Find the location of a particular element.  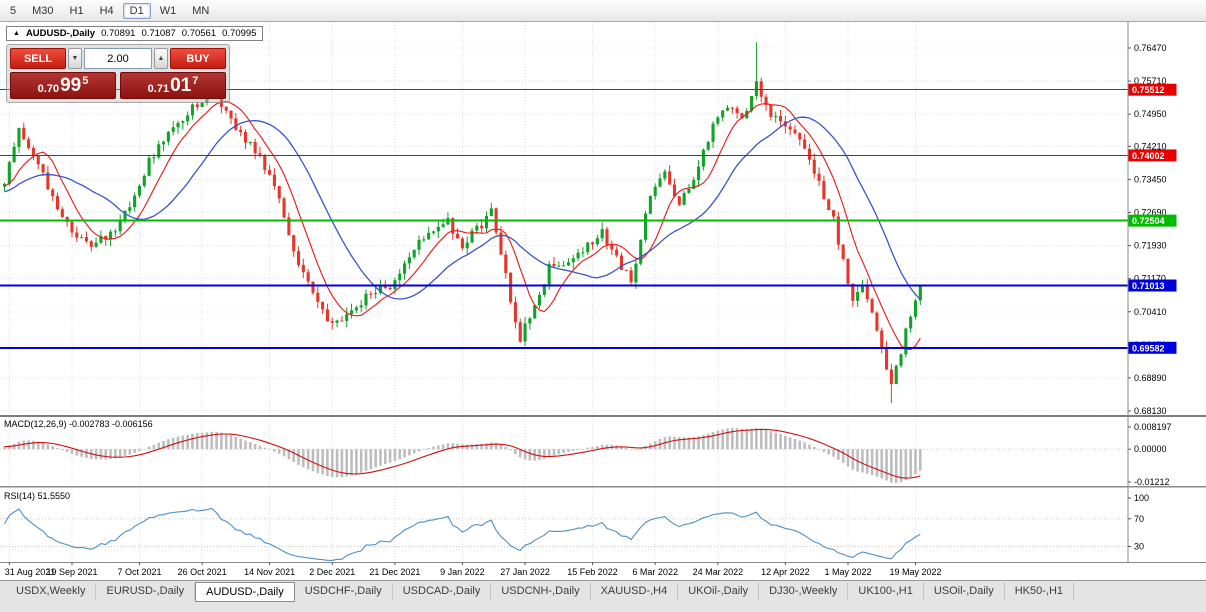

timeframe-w1: W1 is located at coordinates (168, 10).